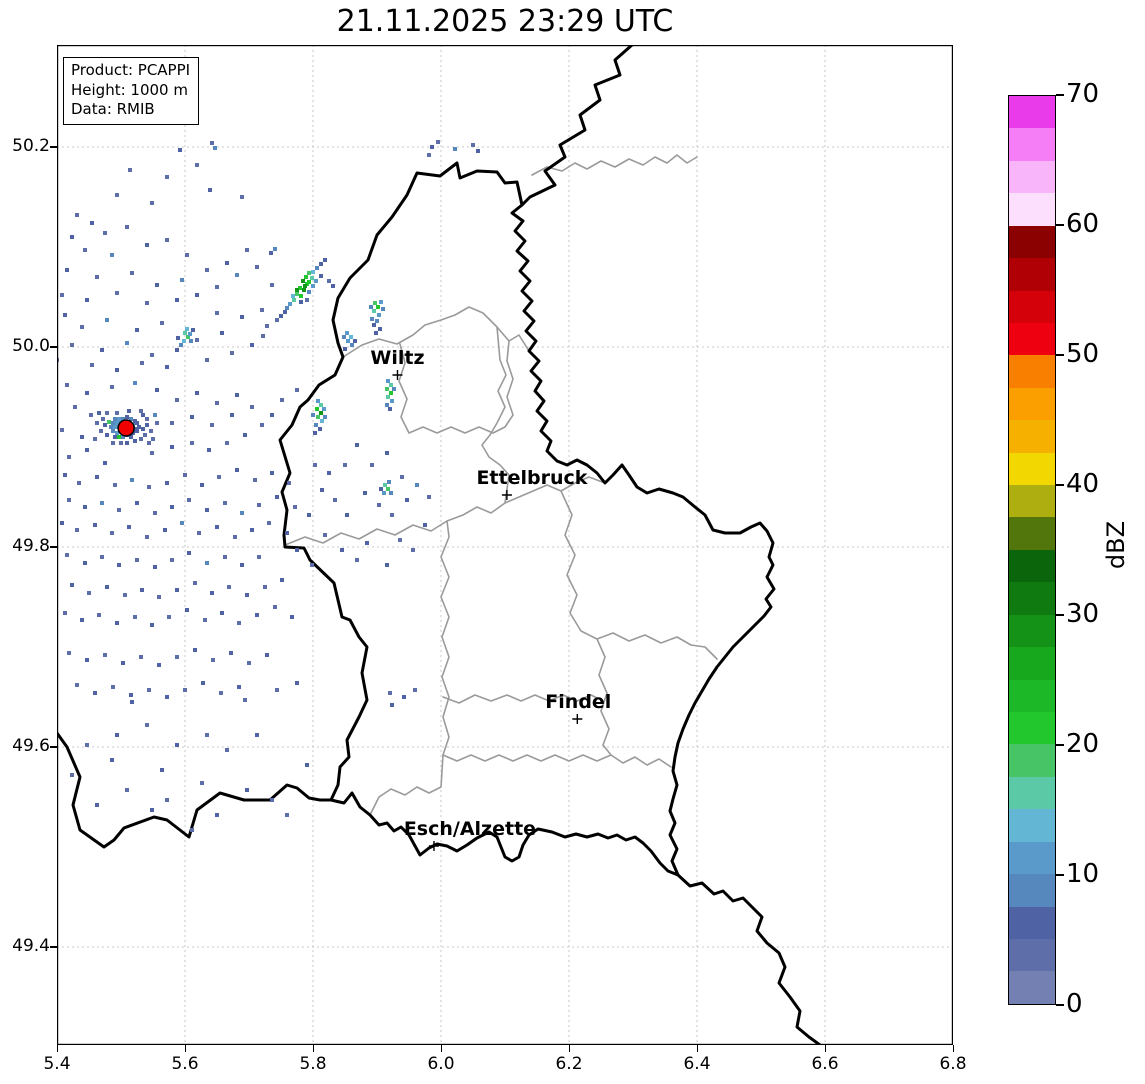 The width and height of the screenshot is (1145, 1084). What do you see at coordinates (470, 829) in the screenshot?
I see `city-label: Esch/Alzette` at bounding box center [470, 829].